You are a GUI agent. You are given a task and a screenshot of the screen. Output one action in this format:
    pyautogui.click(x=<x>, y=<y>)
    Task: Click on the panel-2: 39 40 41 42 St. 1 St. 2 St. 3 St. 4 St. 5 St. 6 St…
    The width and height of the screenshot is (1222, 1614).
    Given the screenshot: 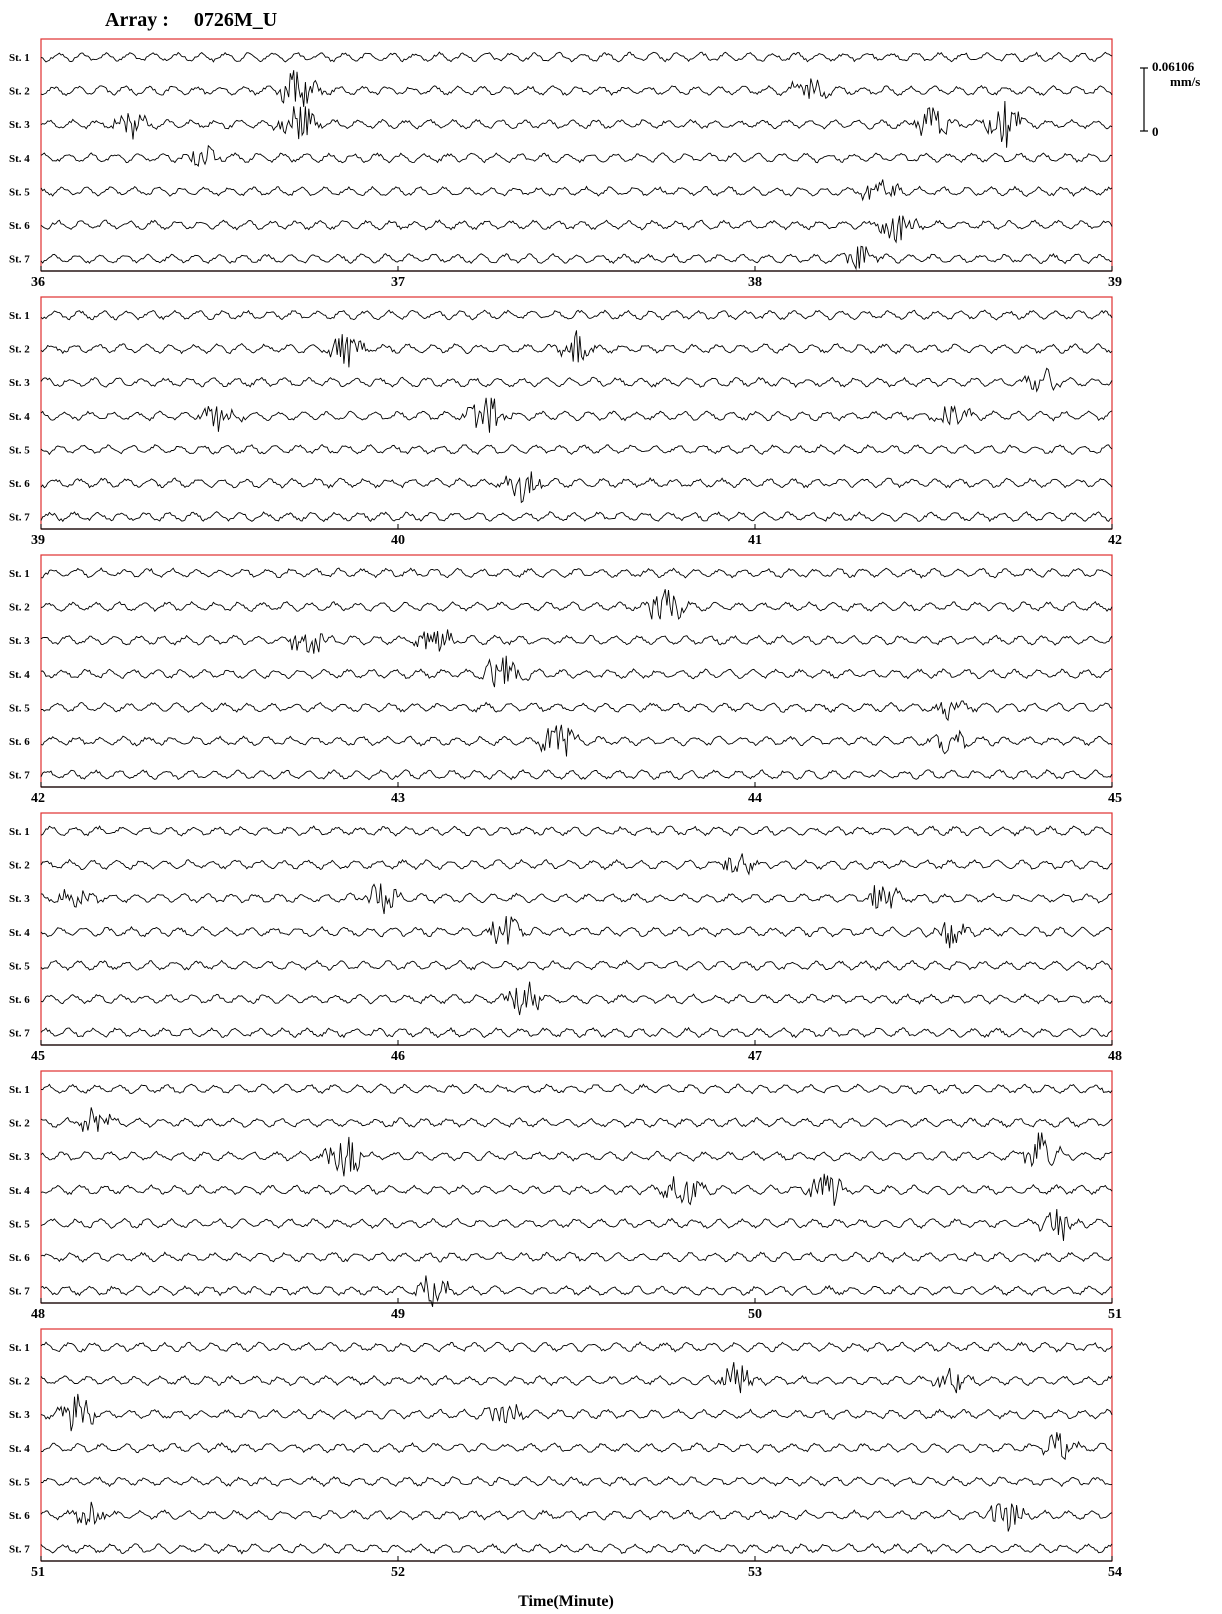 What is the action you would take?
    pyautogui.click(x=565, y=422)
    